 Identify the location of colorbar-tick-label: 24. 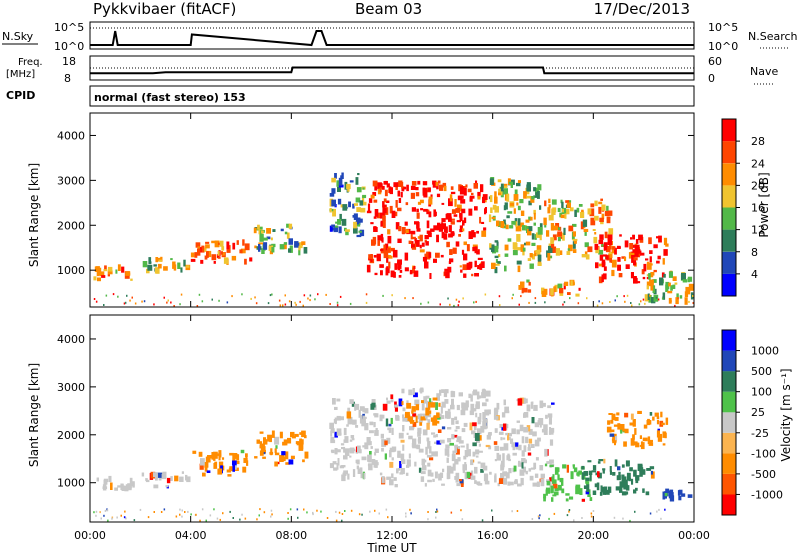
(758, 163).